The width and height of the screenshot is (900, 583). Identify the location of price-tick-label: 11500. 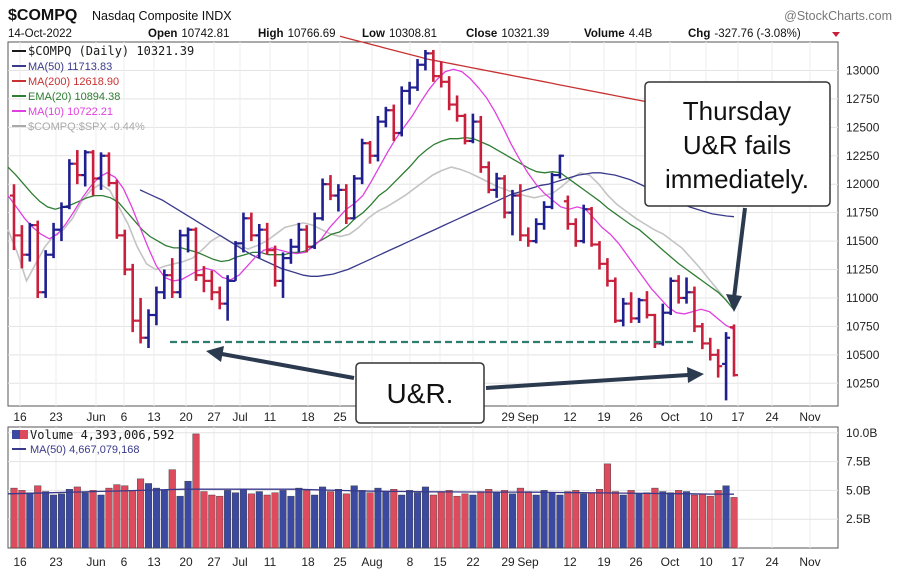
(862, 241).